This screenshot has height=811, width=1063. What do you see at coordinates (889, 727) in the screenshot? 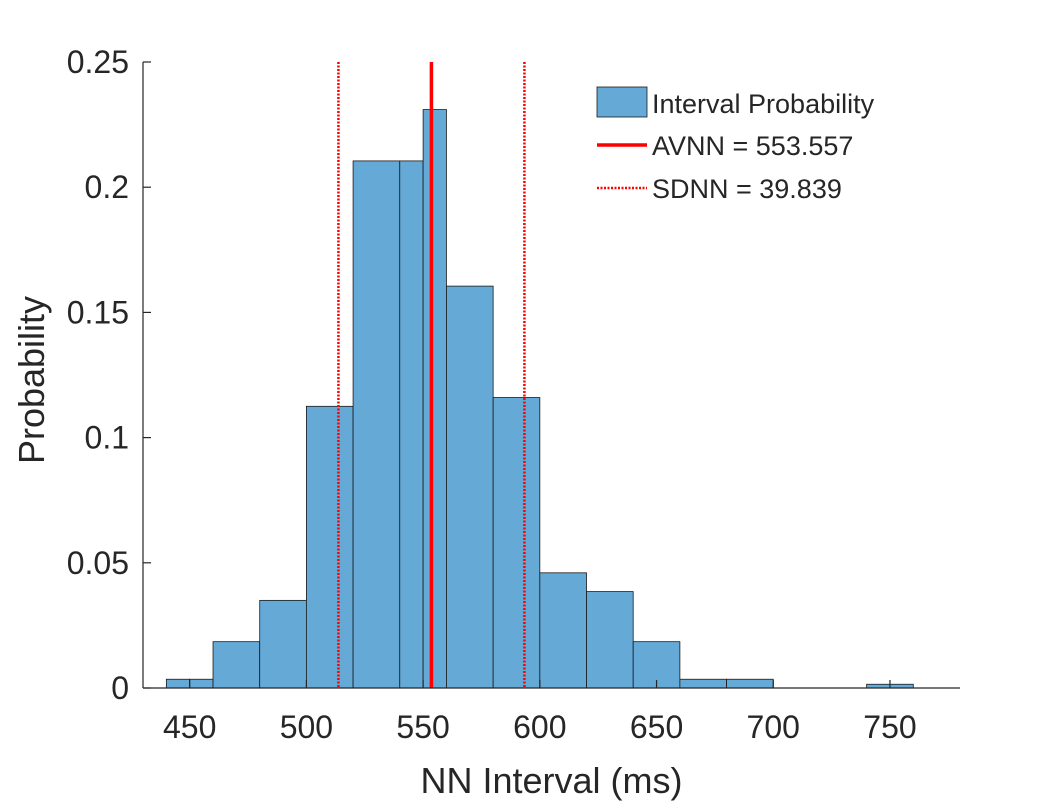
I see `x-tick-label: 750` at bounding box center [889, 727].